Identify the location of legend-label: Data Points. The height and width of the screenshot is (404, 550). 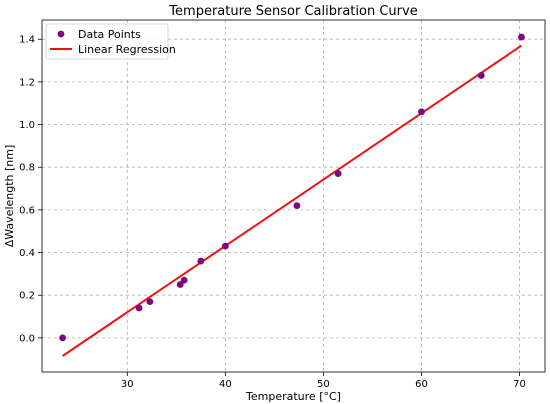
(109, 34).